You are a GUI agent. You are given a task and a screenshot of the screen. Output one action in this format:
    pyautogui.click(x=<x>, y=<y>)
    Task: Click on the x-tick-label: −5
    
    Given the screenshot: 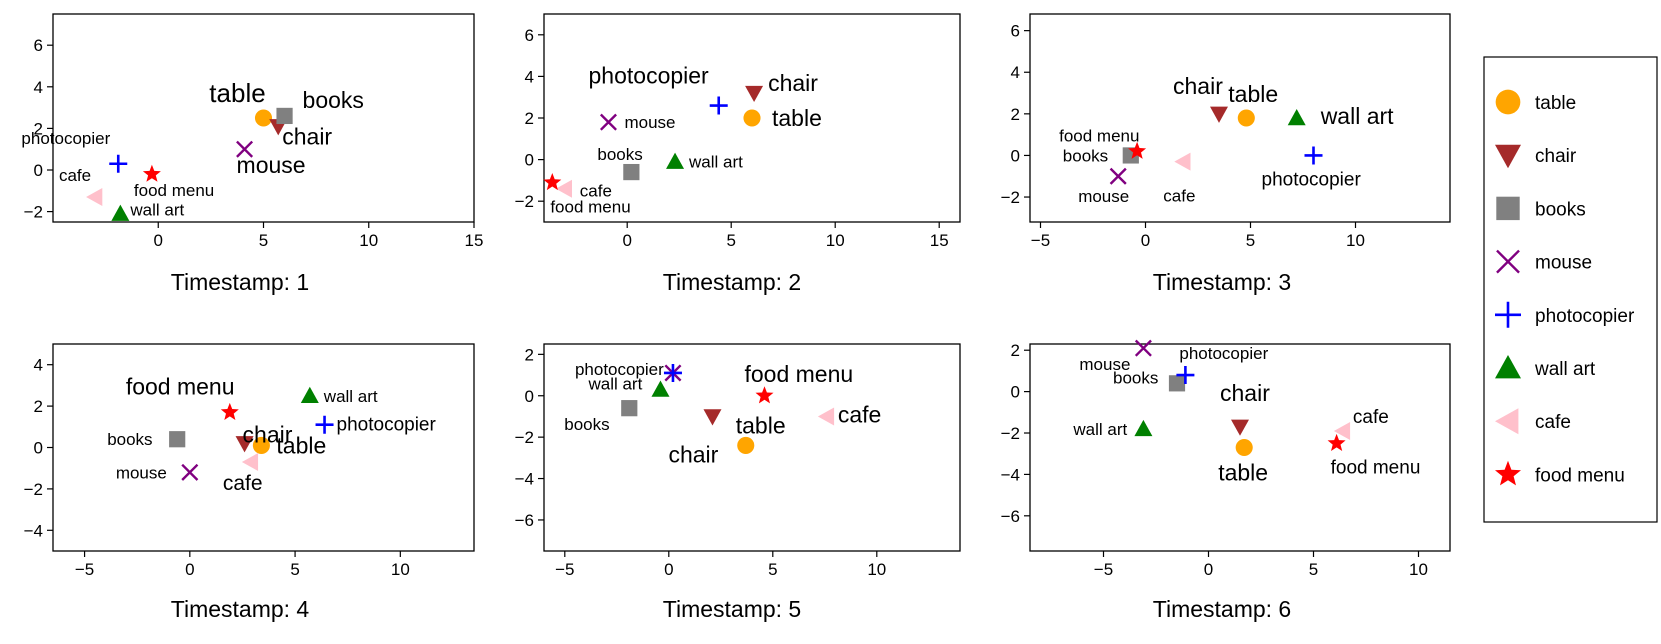 What is the action you would take?
    pyautogui.click(x=564, y=569)
    